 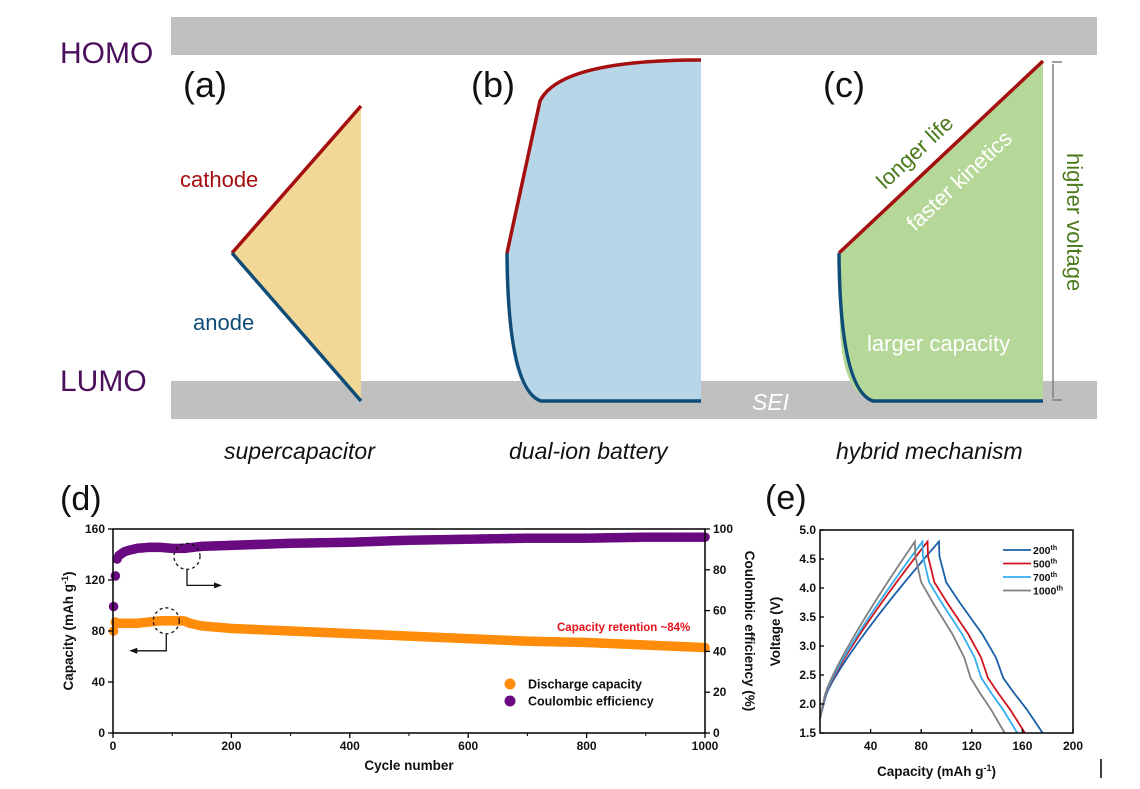 What do you see at coordinates (720, 570) in the screenshot?
I see `y-right-tick-label: 80` at bounding box center [720, 570].